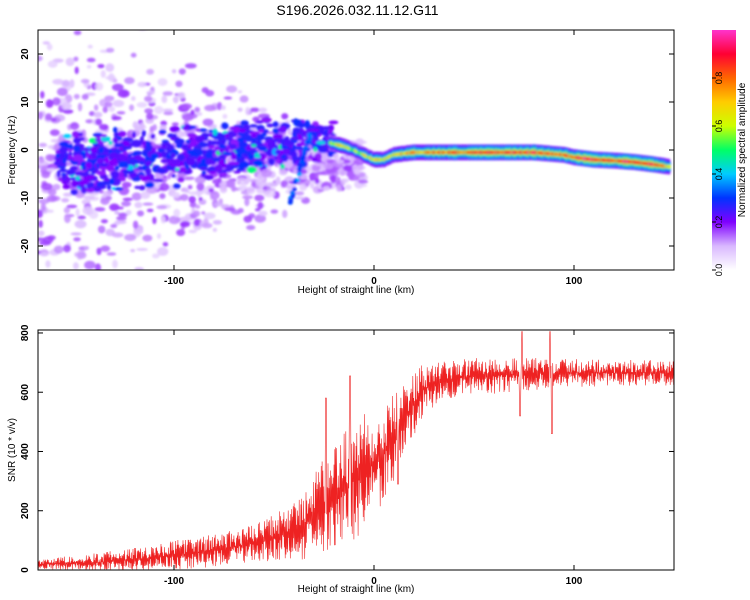  What do you see at coordinates (574, 581) in the screenshot?
I see `snr-x-tick-label: 100` at bounding box center [574, 581].